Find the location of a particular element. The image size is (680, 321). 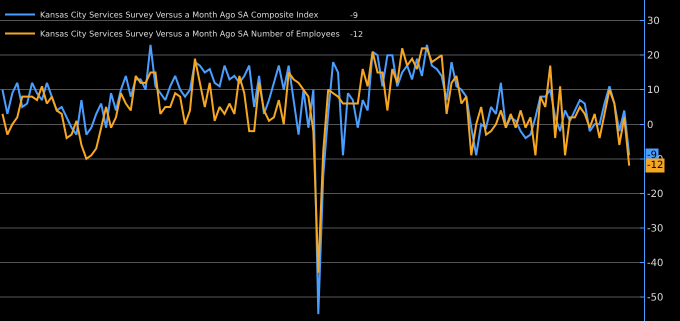

data-label: -9 is located at coordinates (652, 155).